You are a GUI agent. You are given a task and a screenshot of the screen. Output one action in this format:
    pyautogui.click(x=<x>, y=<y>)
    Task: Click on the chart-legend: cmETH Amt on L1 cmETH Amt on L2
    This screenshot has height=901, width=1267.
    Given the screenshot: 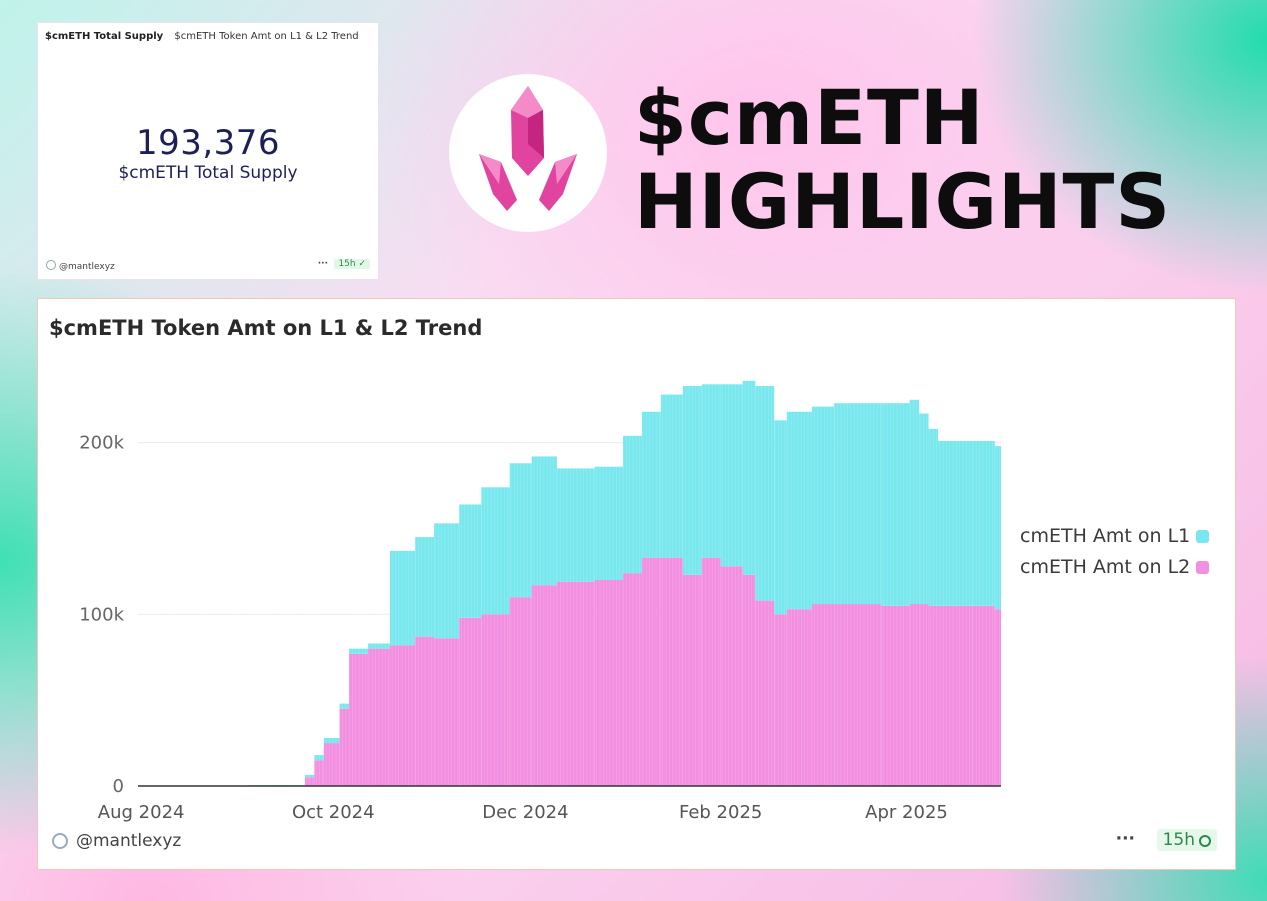 What is the action you would take?
    pyautogui.click(x=1115, y=552)
    